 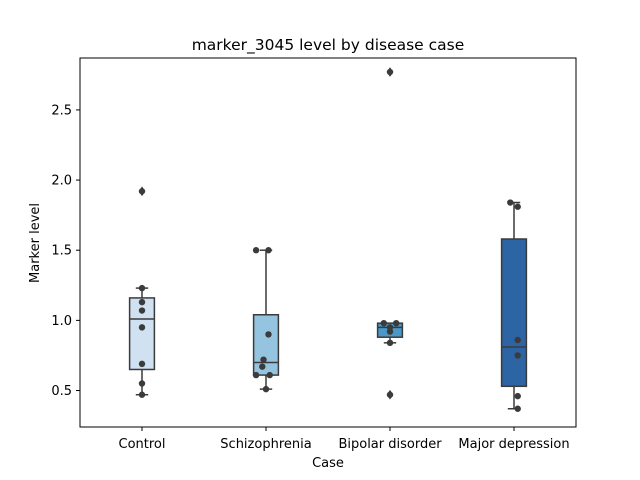 I want to click on y-tick-label: 2.5, so click(x=61, y=110).